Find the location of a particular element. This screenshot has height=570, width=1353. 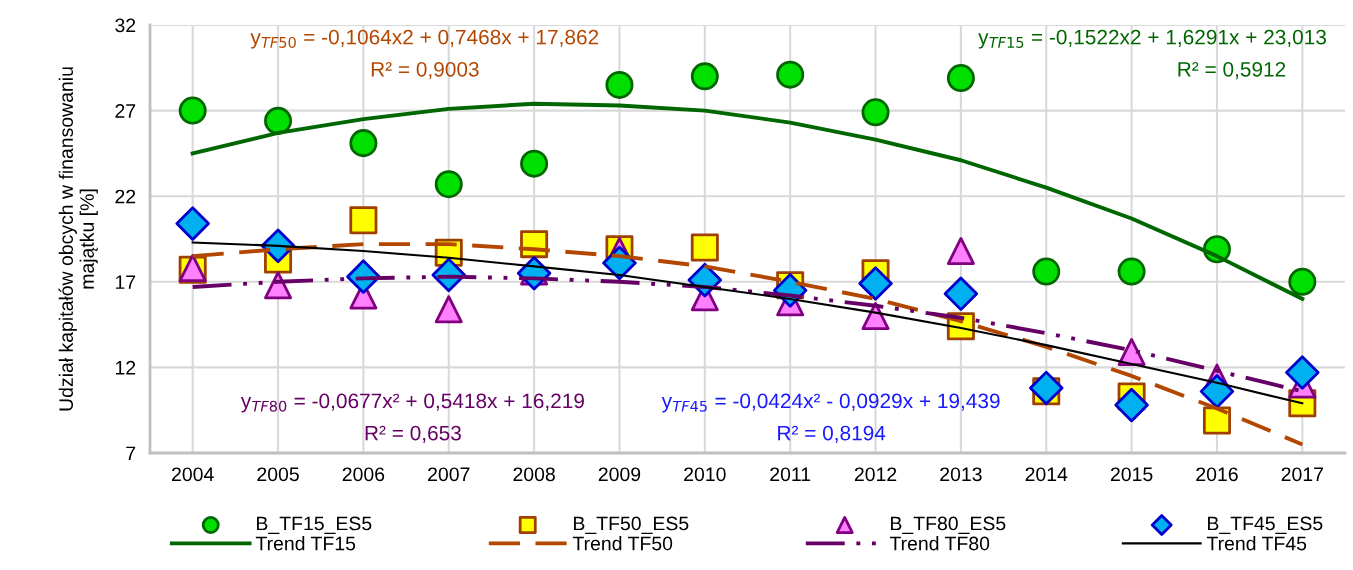

legend-label: Trend TF50 is located at coordinates (622, 543).